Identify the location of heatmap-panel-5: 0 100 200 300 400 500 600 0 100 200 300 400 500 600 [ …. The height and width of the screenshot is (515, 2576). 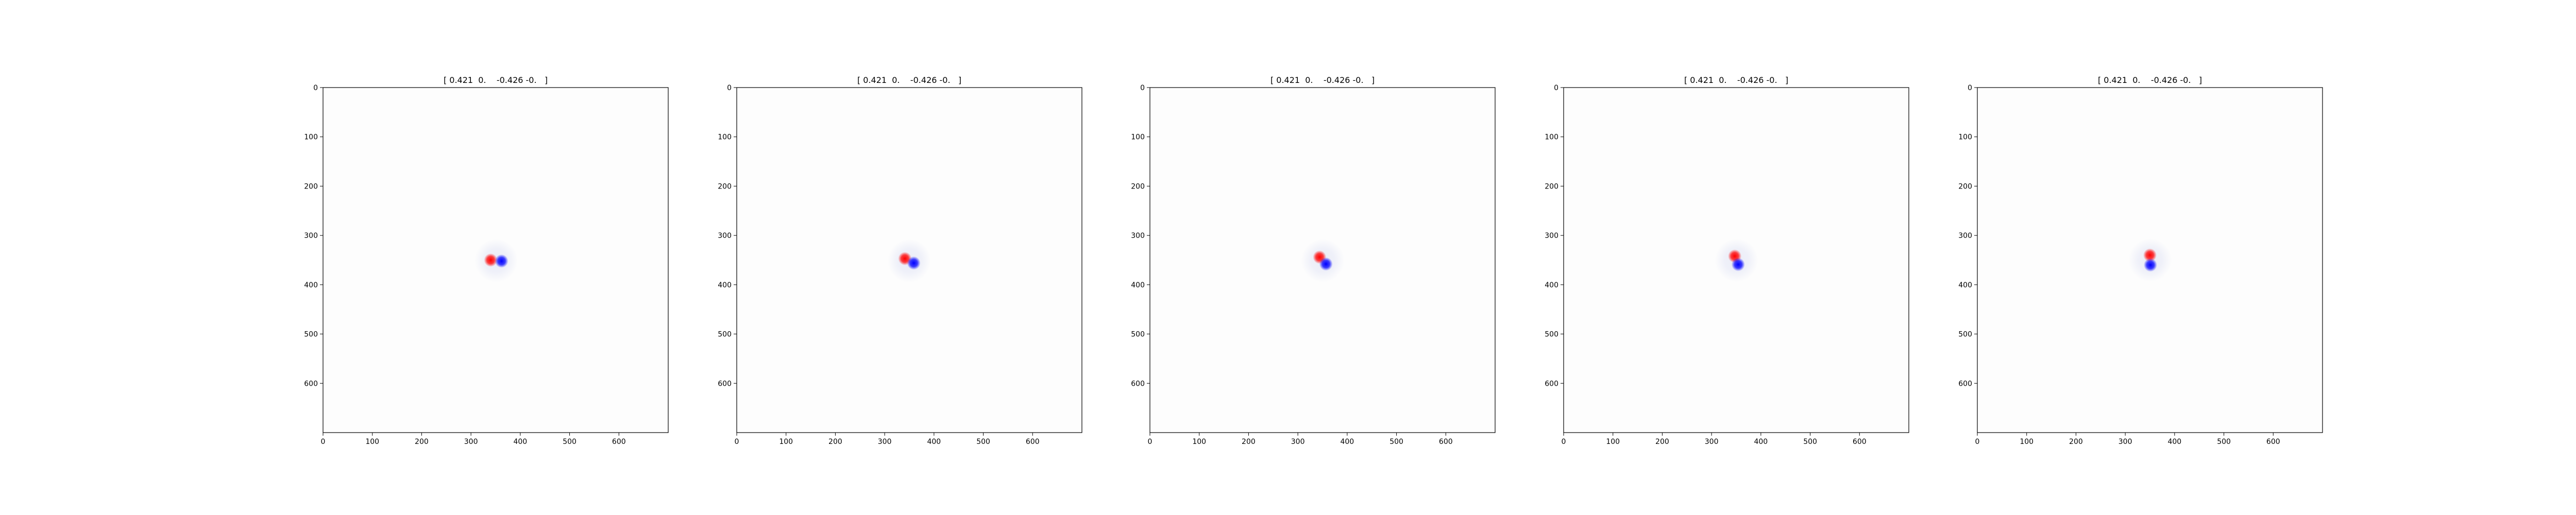
(2140, 260).